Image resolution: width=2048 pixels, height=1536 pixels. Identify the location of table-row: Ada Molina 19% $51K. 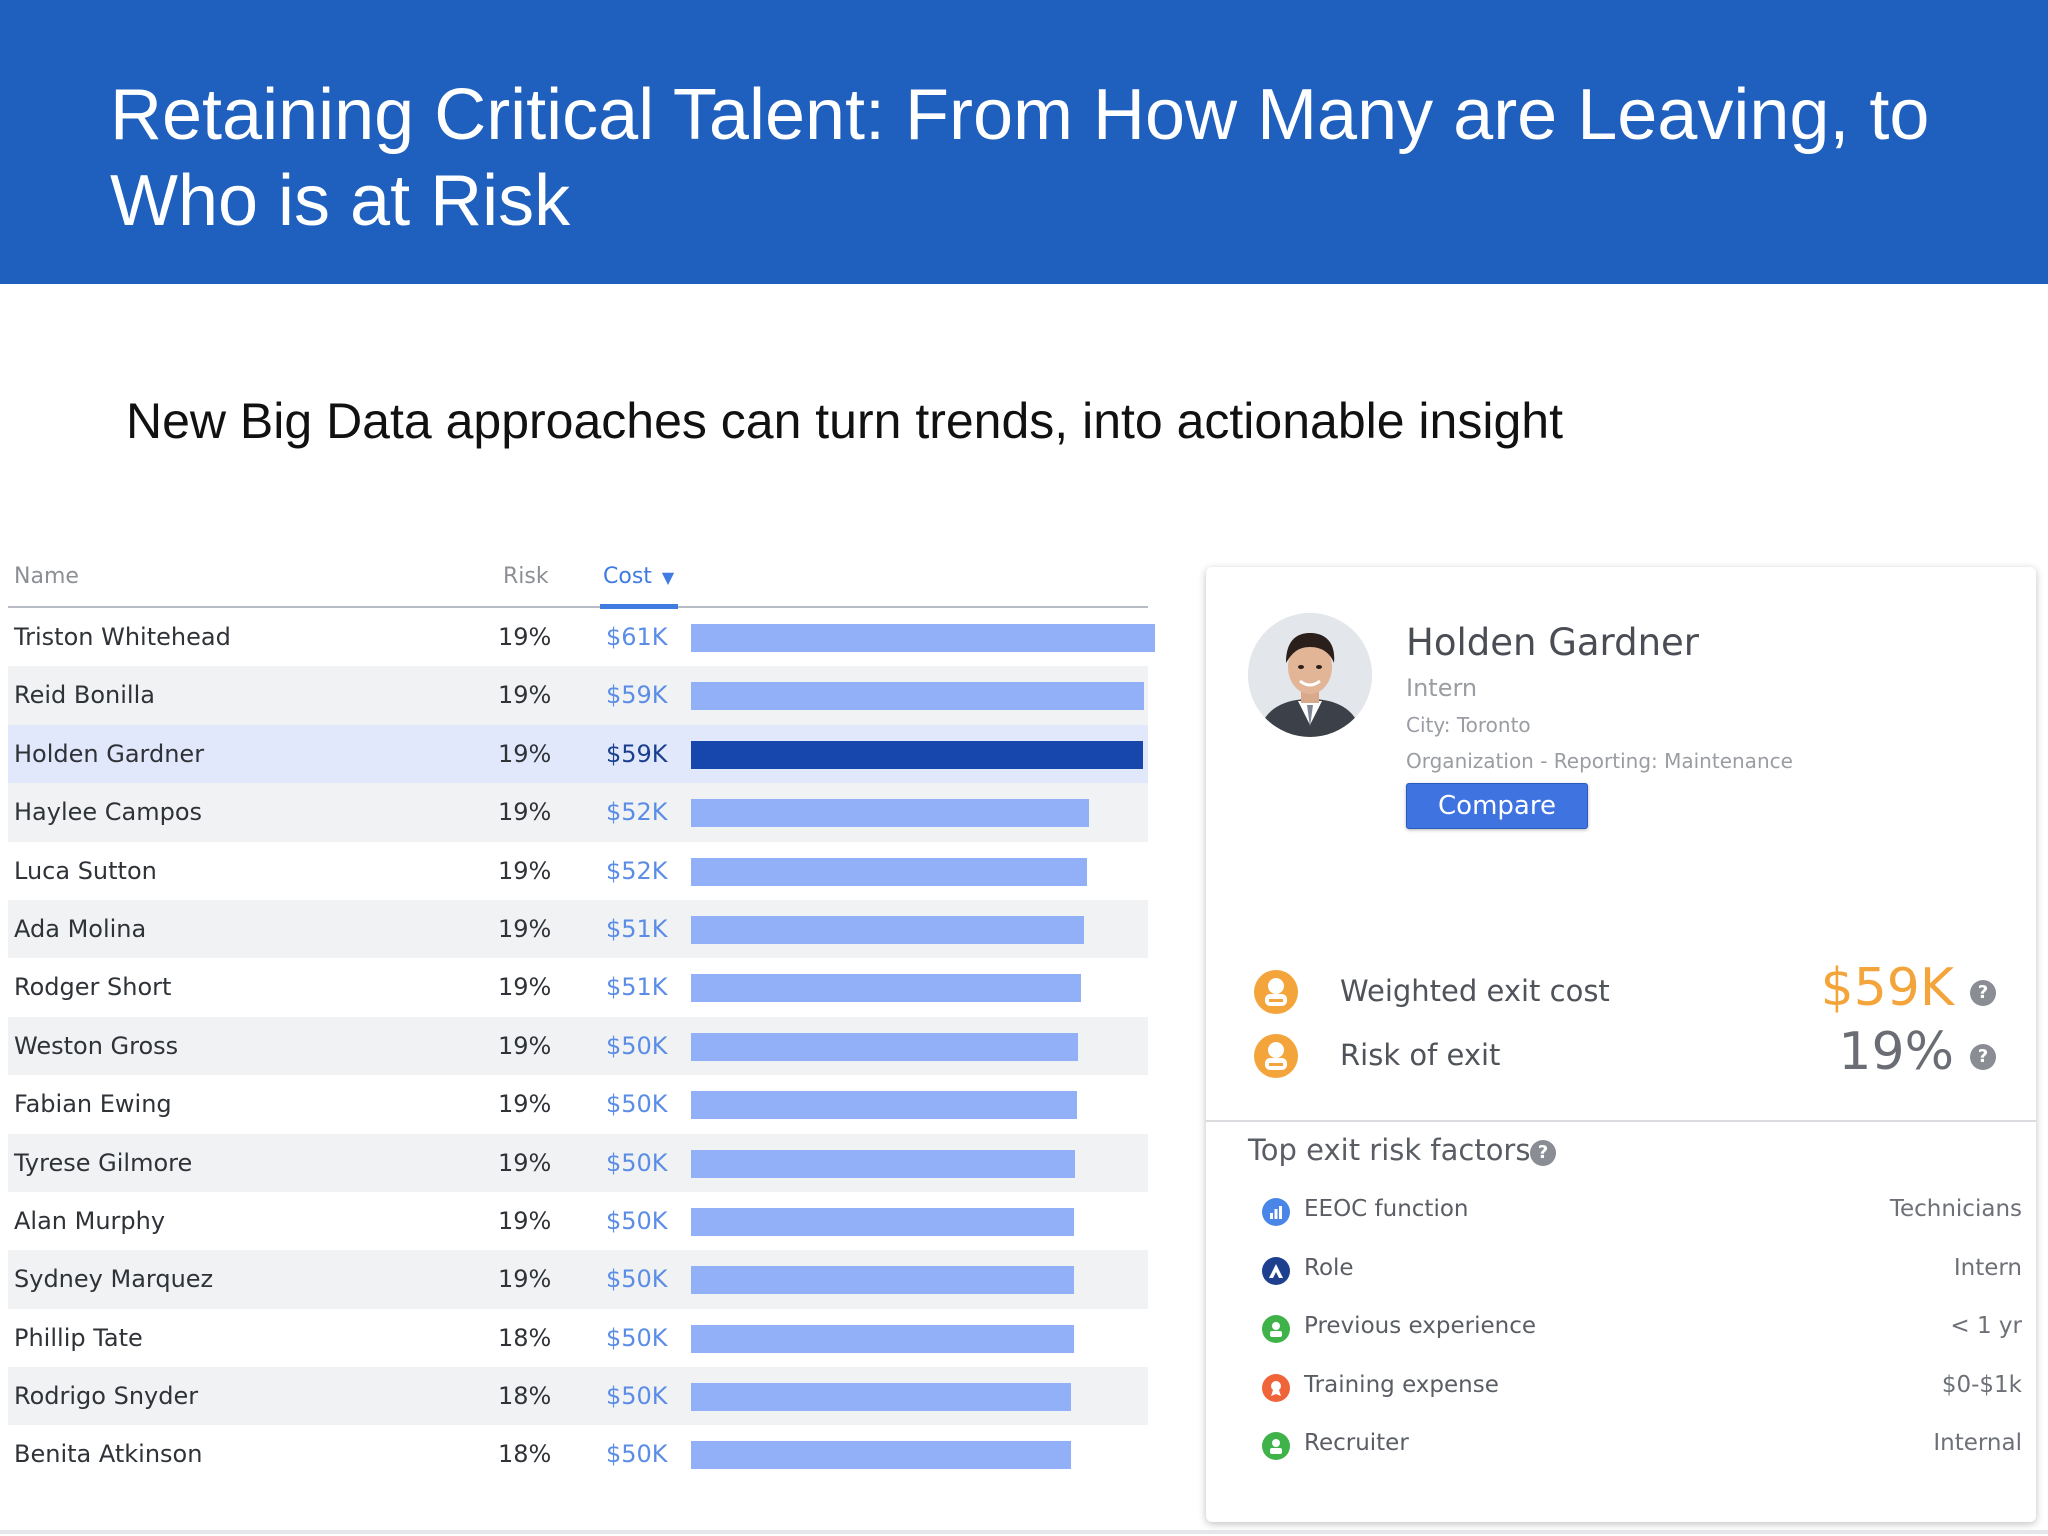
(578, 929).